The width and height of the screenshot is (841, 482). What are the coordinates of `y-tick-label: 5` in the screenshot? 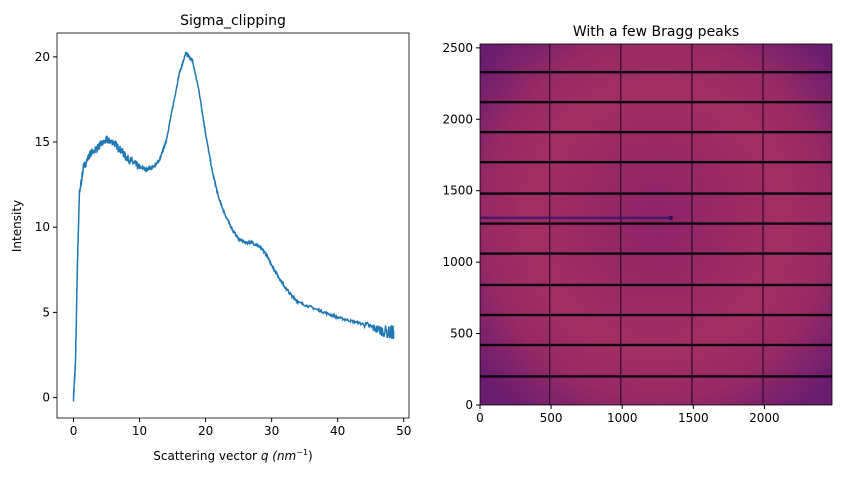 It's located at (46, 312).